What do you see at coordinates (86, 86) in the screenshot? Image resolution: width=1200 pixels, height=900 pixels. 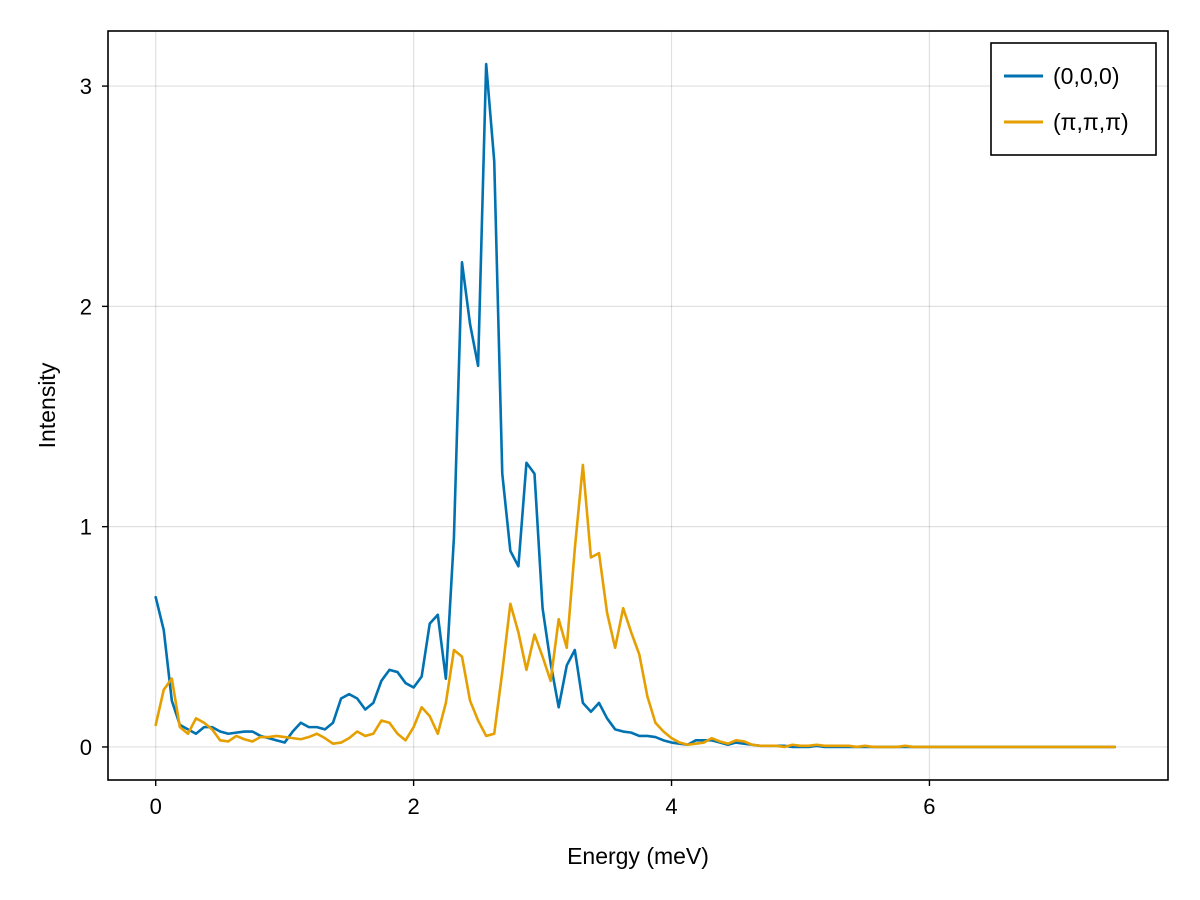 I see `y-tick-label: 3` at bounding box center [86, 86].